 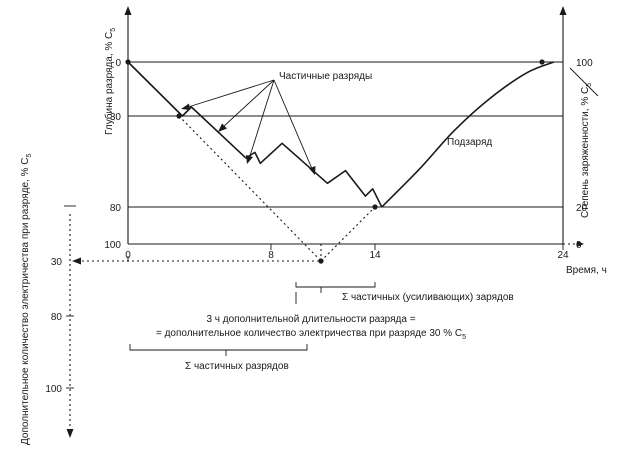 What do you see at coordinates (57, 262) in the screenshot?
I see `extra-tick-label-30: 30` at bounding box center [57, 262].